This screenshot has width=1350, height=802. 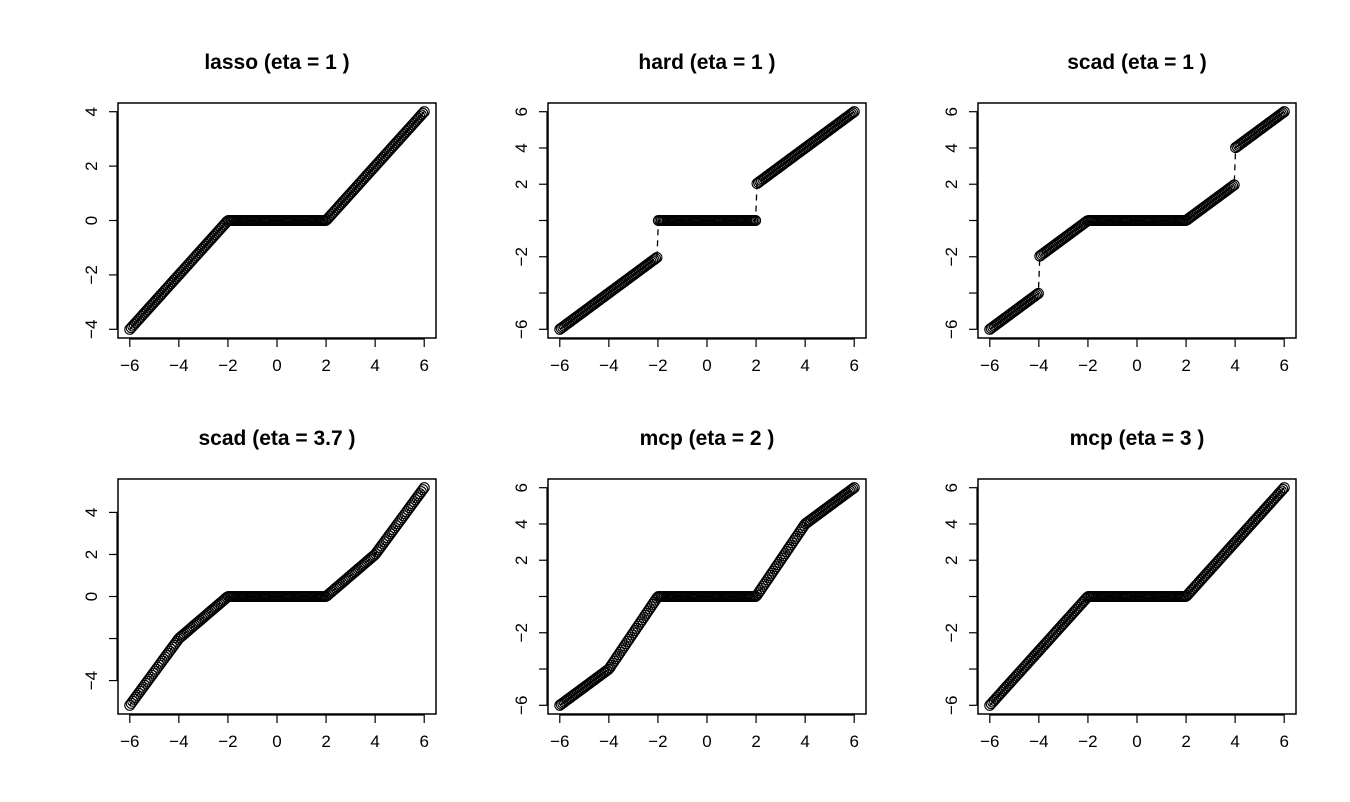 I want to click on panel-title: scad (eta = 3.7 ), so click(x=277, y=438).